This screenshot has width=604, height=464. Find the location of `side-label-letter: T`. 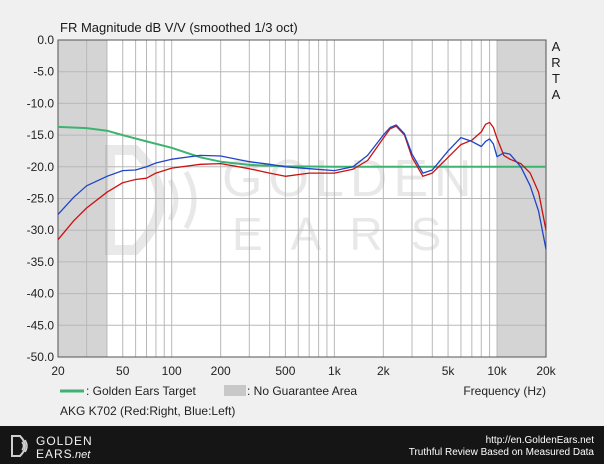

side-label-letter: T is located at coordinates (556, 78).